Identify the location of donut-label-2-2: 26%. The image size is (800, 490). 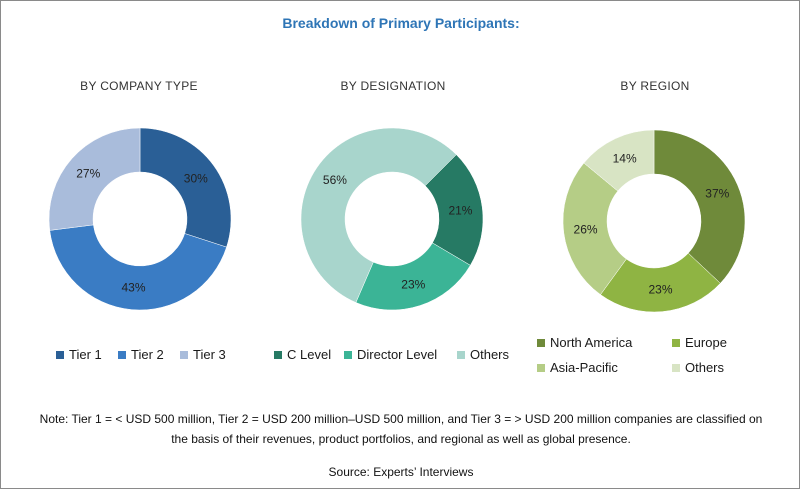
(586, 230).